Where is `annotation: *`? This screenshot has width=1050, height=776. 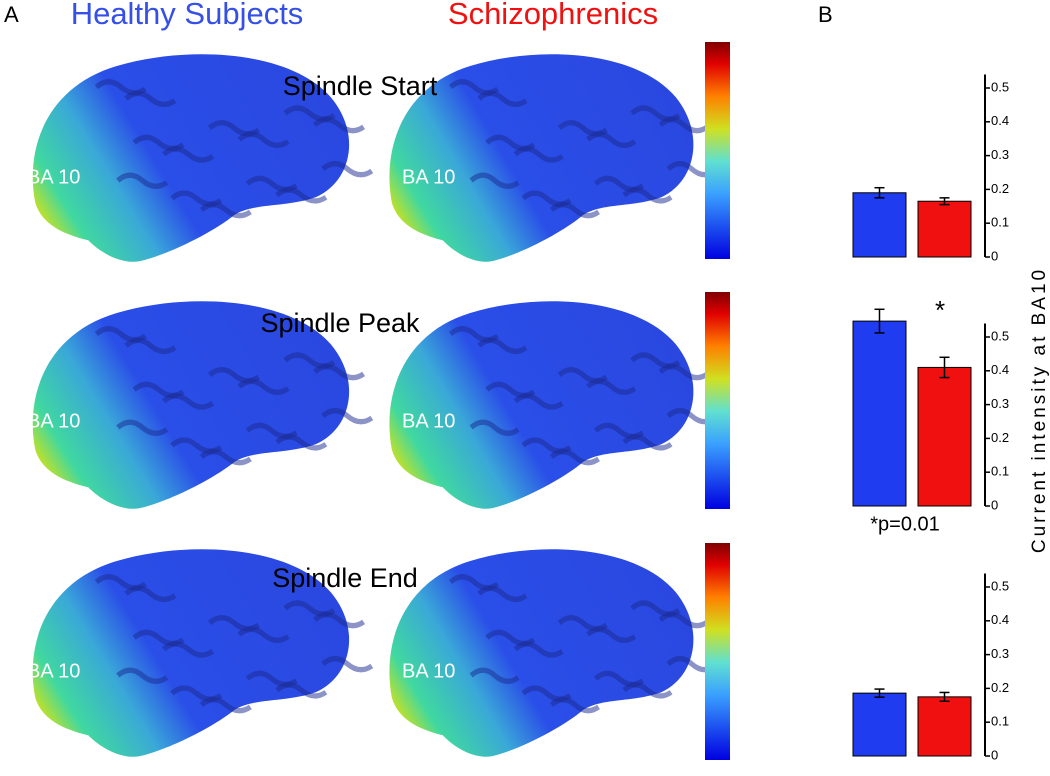
annotation: * is located at coordinates (940, 310).